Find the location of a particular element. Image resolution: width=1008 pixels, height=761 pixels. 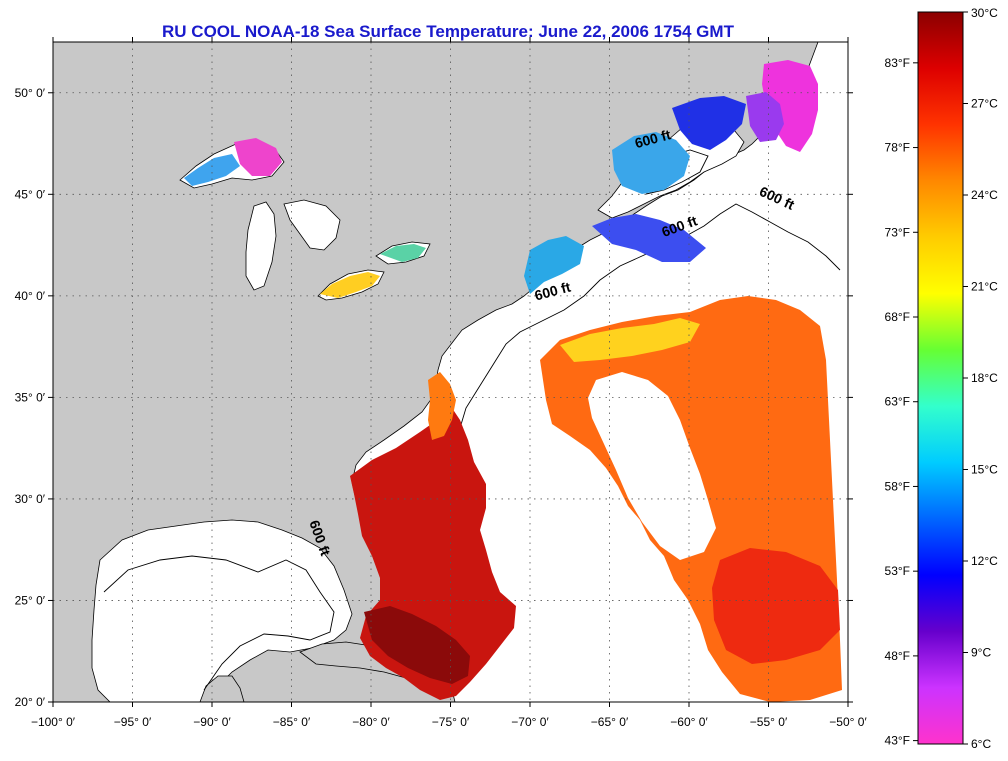

colorbar-fahrenheit-label: 48°F is located at coordinates (897, 656).